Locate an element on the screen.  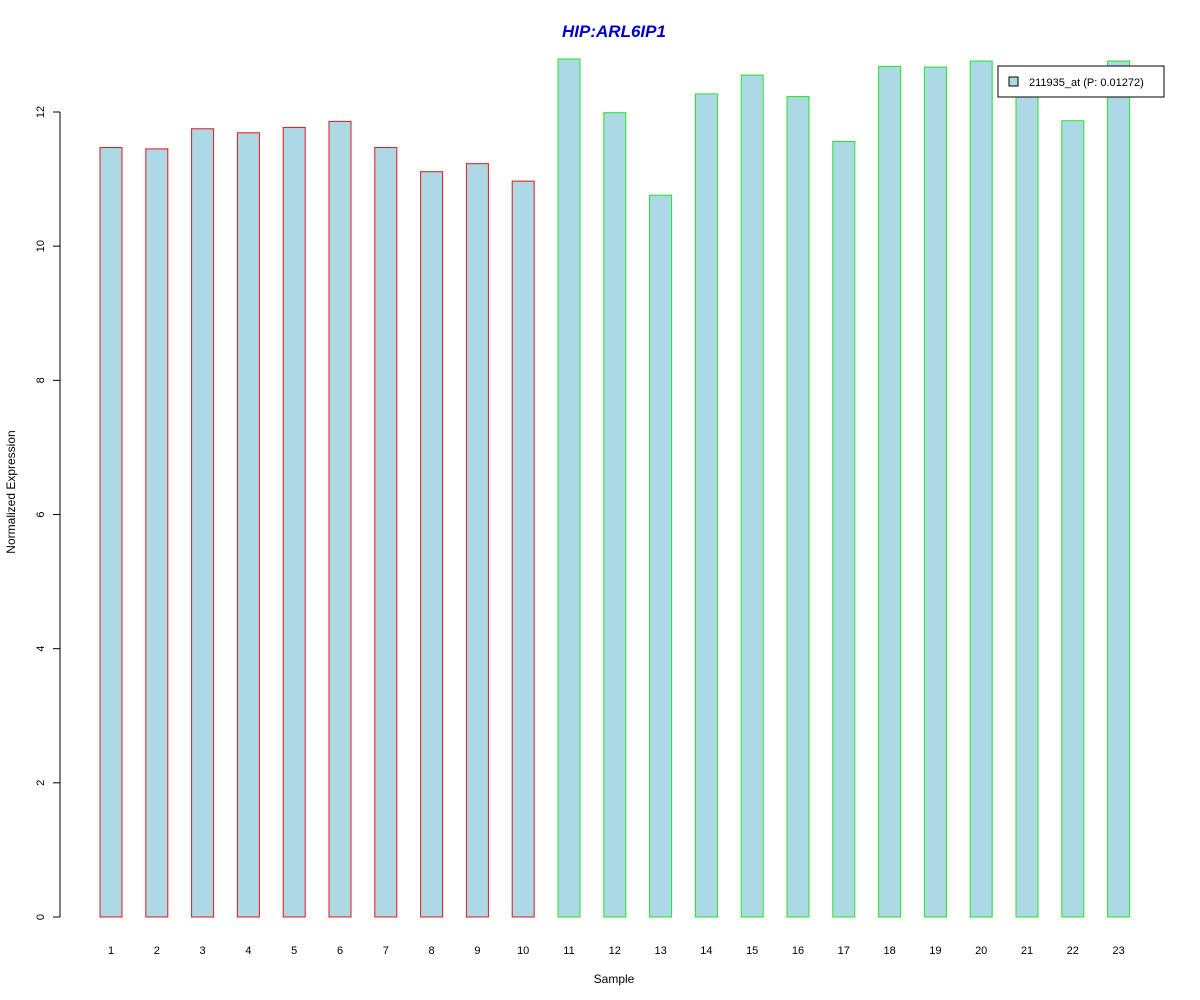
x-tick-label: 9 is located at coordinates (477, 951).